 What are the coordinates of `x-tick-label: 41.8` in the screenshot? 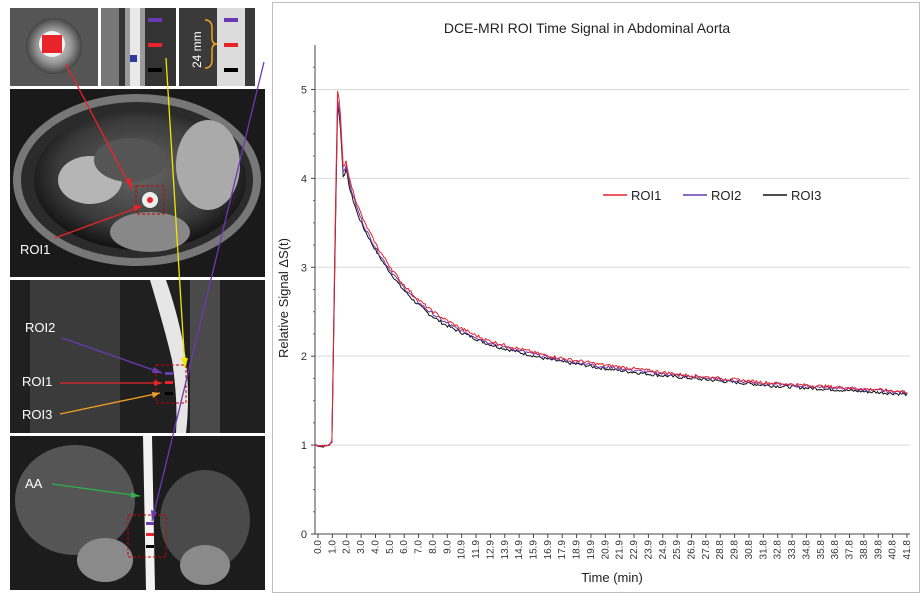 It's located at (907, 550).